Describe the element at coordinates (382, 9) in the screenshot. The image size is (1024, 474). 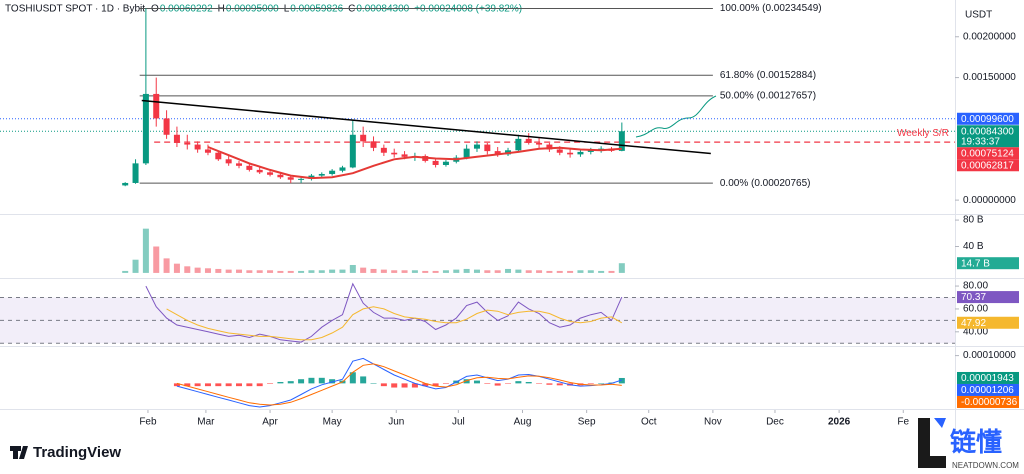
I see `header-text: 0.00084300` at that location.